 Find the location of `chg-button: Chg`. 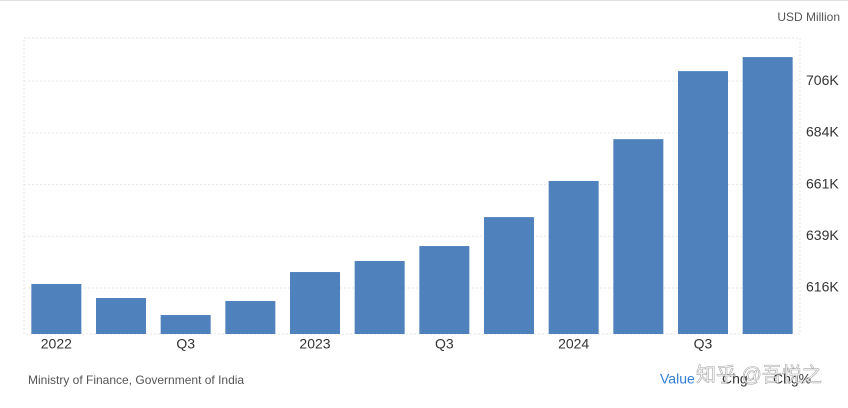

chg-button: Chg is located at coordinates (735, 379).